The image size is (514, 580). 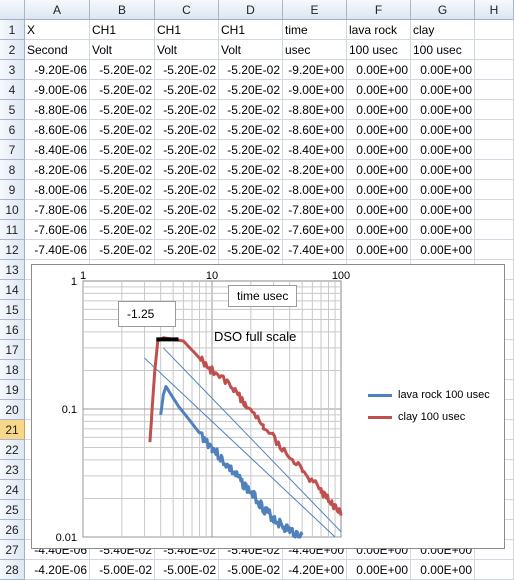 What do you see at coordinates (57, 150) in the screenshot?
I see `cell-a7: -8.40E-06` at bounding box center [57, 150].